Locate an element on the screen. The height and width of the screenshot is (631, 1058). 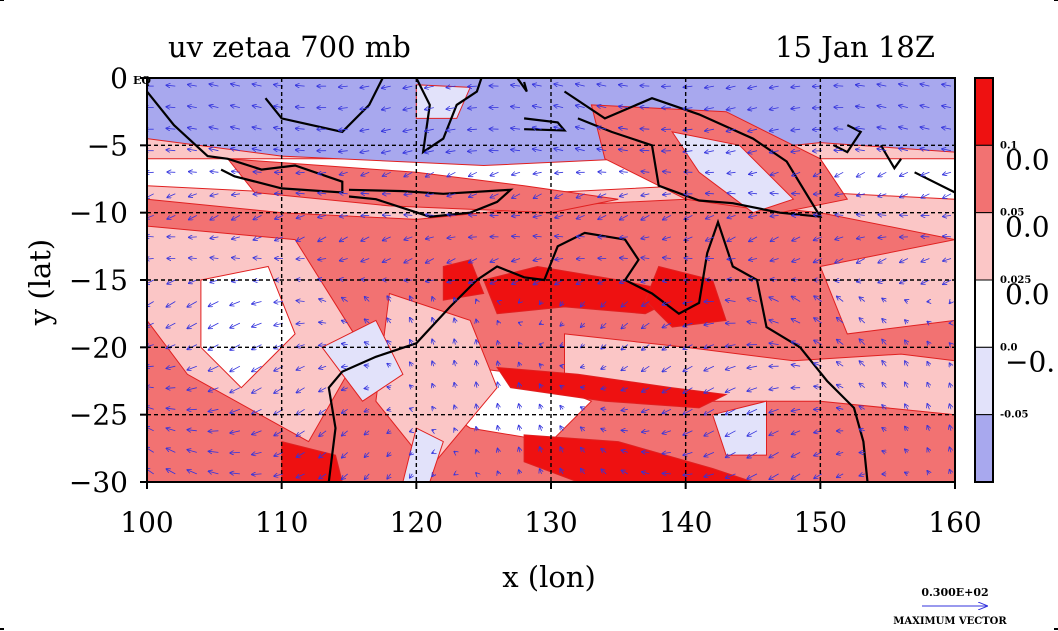
y-tick-label: 0 is located at coordinates (119, 78).